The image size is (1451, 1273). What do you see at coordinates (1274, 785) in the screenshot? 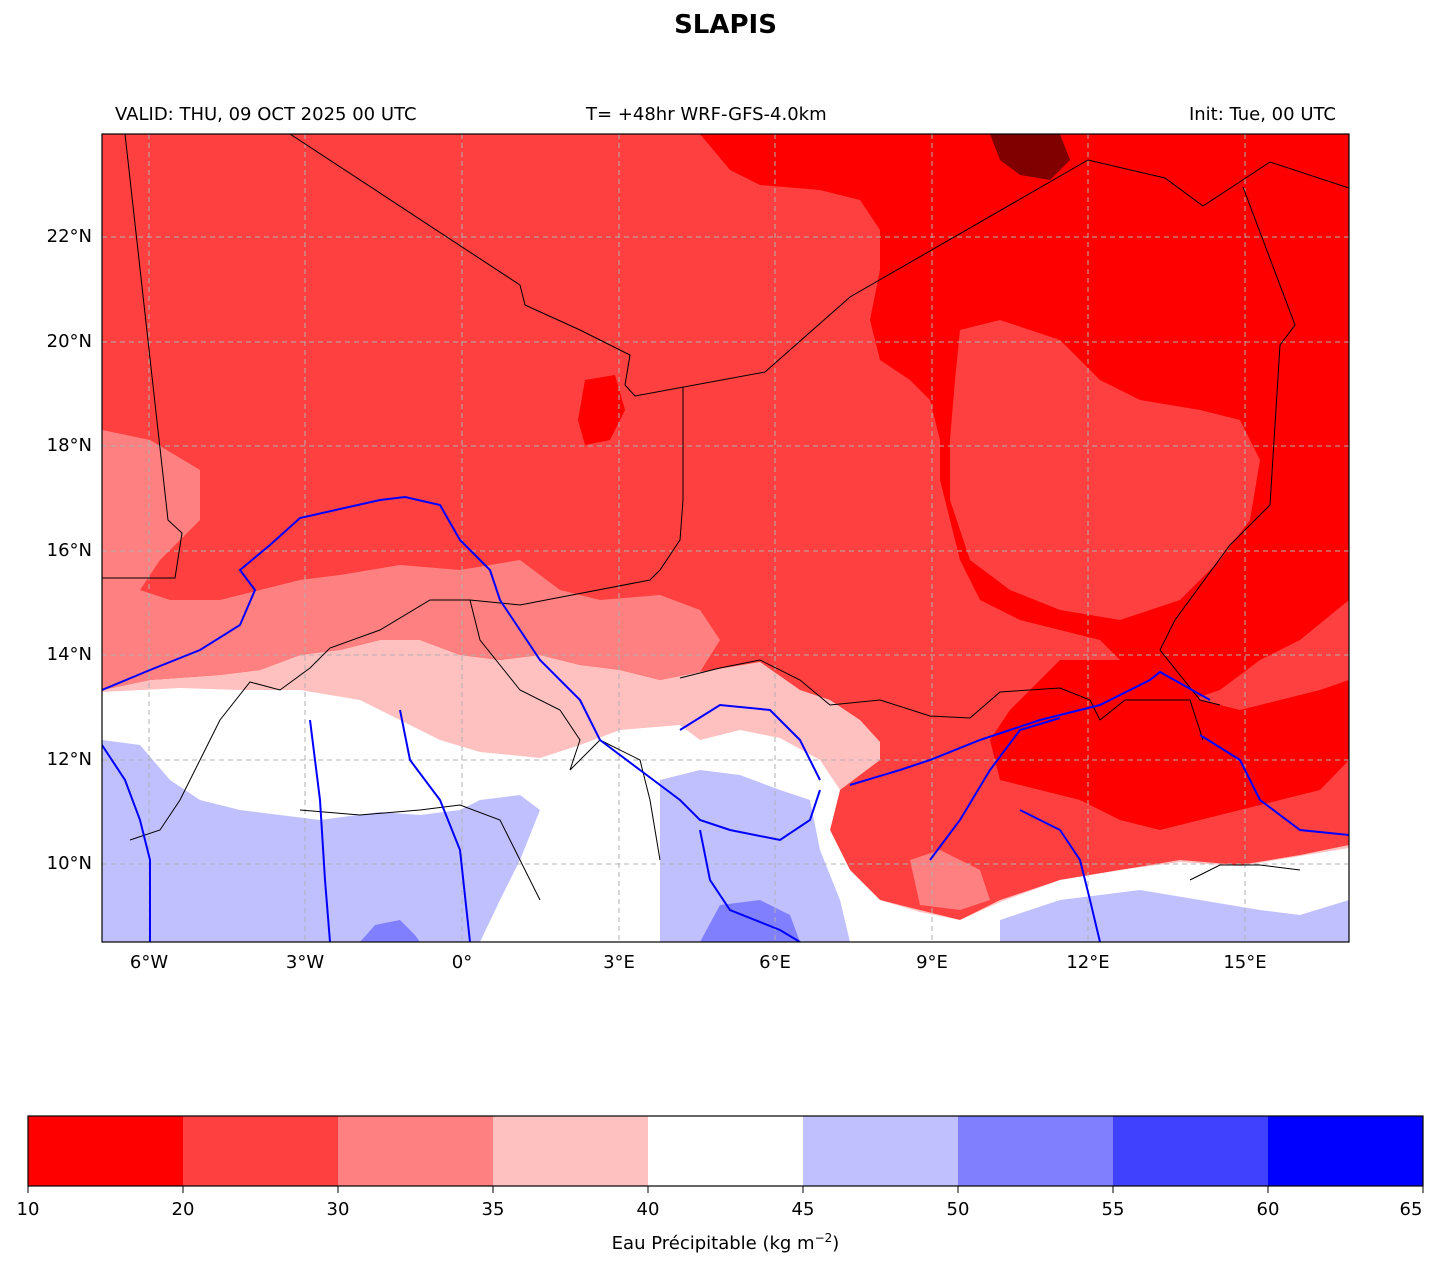
I see `river-chari` at bounding box center [1274, 785].